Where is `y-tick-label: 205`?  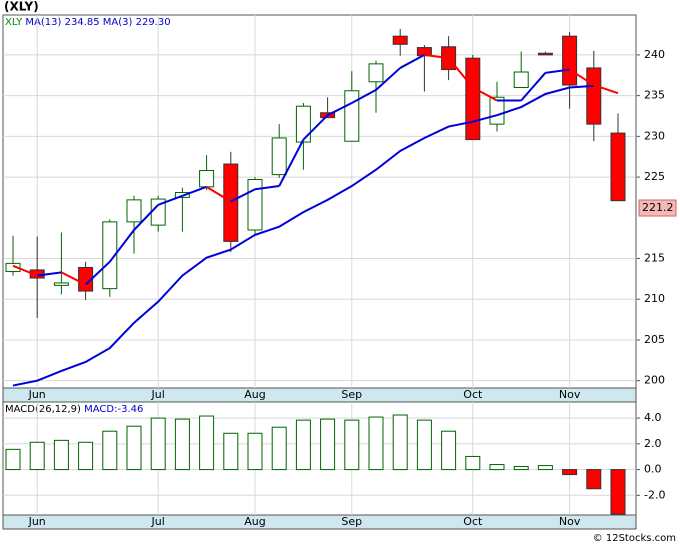
y-tick-label: 205 is located at coordinates (654, 339).